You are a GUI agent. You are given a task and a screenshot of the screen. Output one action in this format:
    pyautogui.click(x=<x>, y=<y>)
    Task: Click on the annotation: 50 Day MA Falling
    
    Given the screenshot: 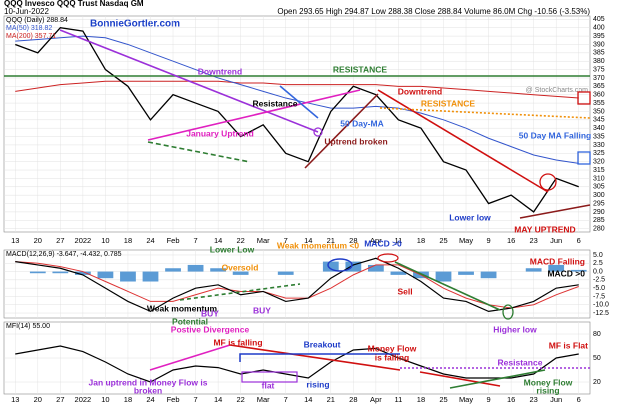 What is the action you would take?
    pyautogui.click(x=555, y=135)
    